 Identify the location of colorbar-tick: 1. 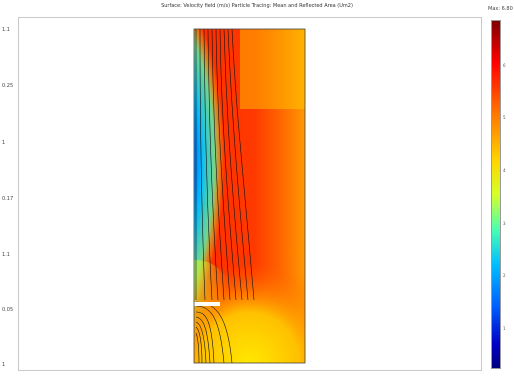
(504, 328).